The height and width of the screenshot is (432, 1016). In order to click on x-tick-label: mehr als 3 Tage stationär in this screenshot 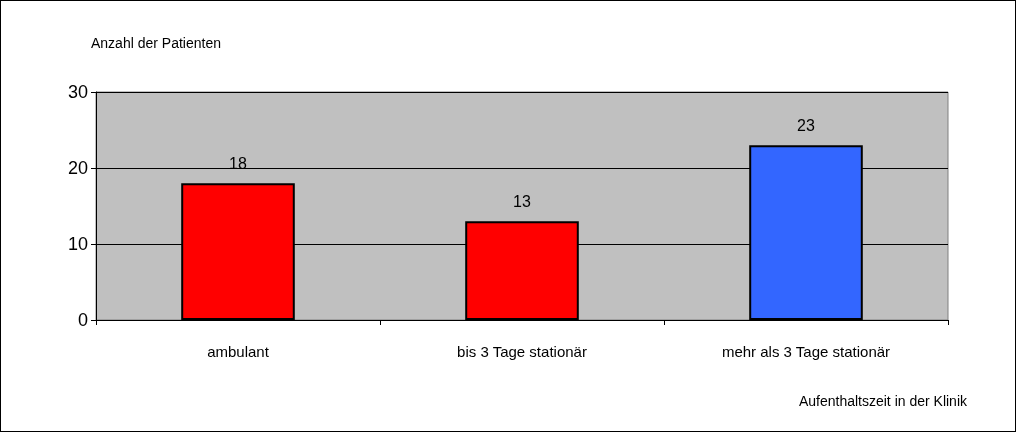, I will do `click(806, 351)`.